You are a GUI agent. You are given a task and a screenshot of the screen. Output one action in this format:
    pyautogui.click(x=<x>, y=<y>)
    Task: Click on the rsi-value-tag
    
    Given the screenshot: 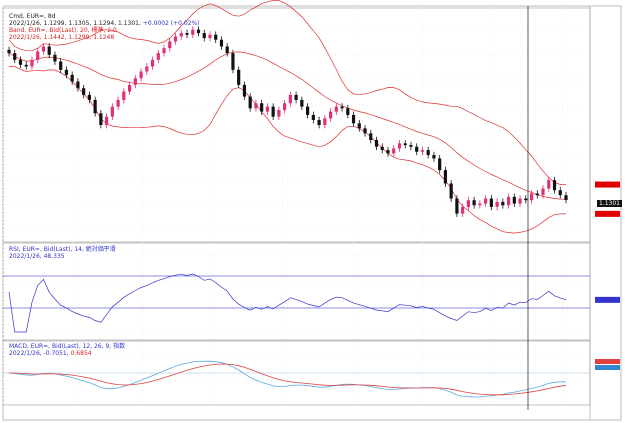 What is the action you would take?
    pyautogui.click(x=607, y=299)
    